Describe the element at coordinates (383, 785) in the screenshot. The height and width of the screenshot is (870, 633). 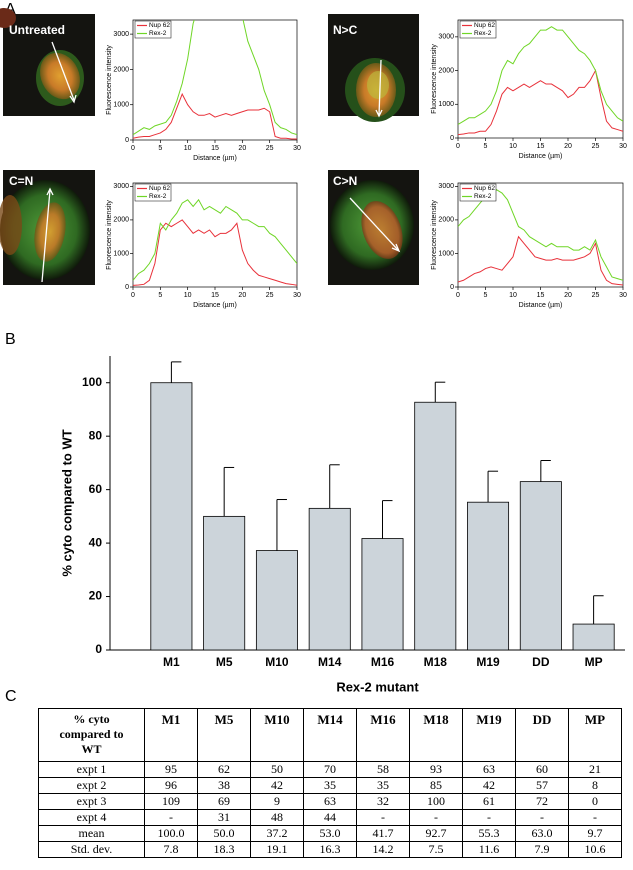
I see `table-cell: 35` at that location.